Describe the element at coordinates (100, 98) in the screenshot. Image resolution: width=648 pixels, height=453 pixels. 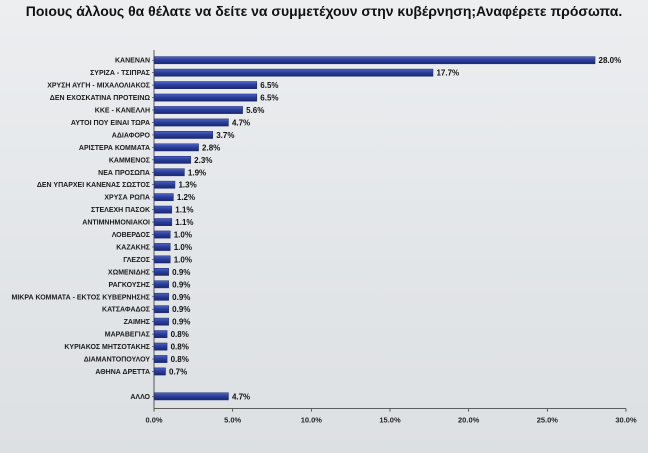
I see `category-label: ΔΕΝ ΕΧΟΣΚΑΤΙΝΑ ΠΡΟΤΕΙΝΩ` at that location.